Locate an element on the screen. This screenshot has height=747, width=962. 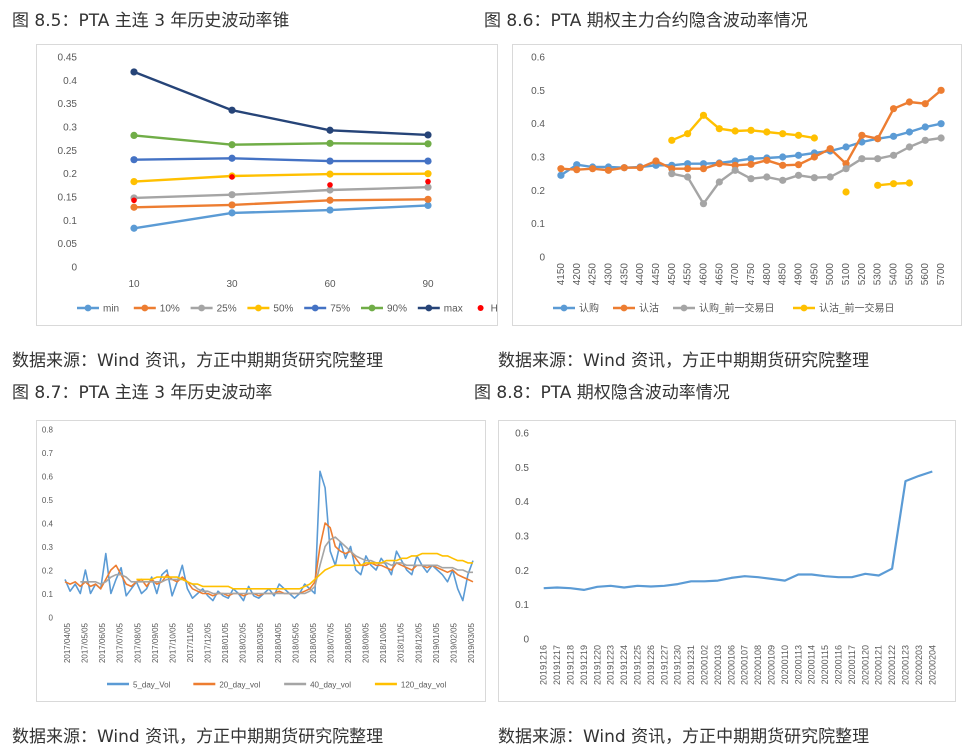
x-tick-label: 20191218 is located at coordinates (571, 665).